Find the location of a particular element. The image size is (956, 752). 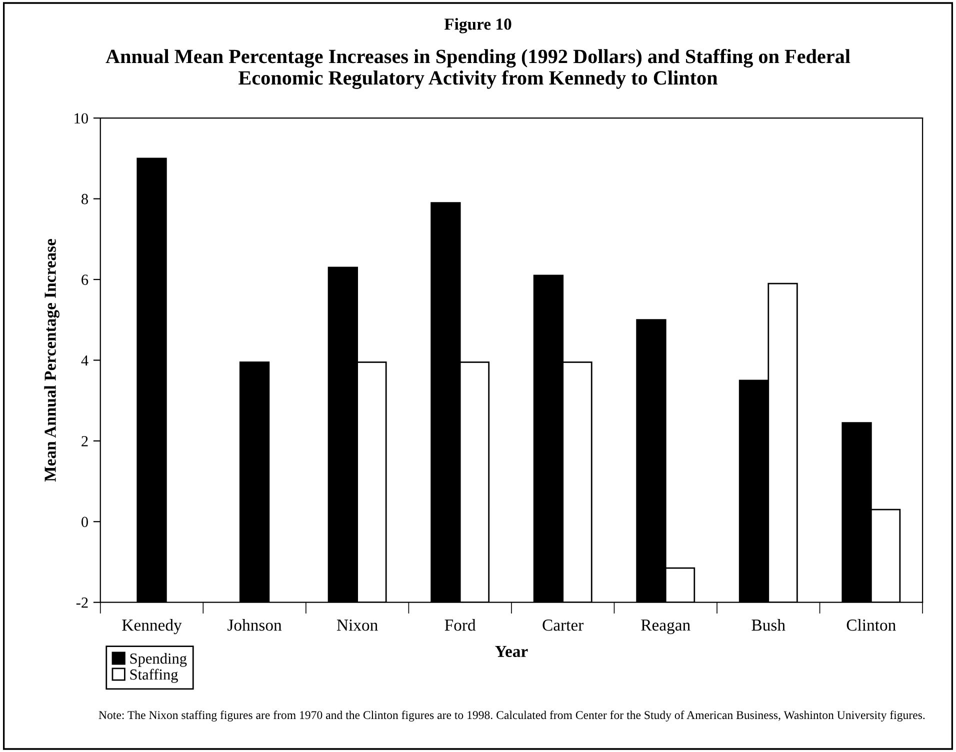

legend-label: Spending is located at coordinates (158, 659).